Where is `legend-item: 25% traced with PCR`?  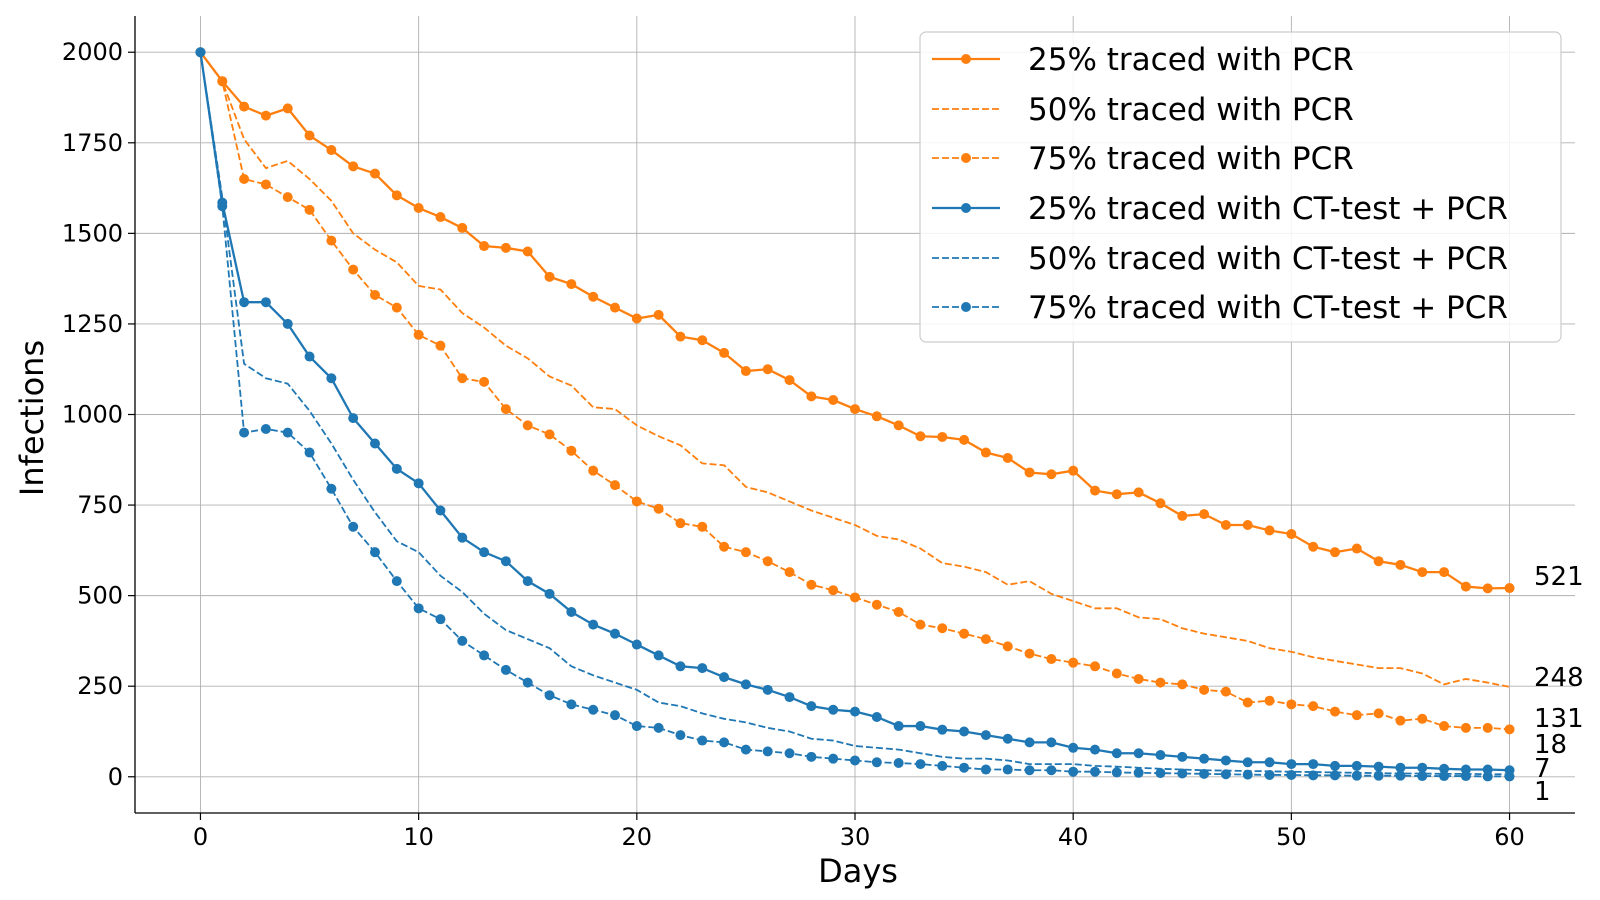 legend-item: 25% traced with PCR is located at coordinates (1143, 60).